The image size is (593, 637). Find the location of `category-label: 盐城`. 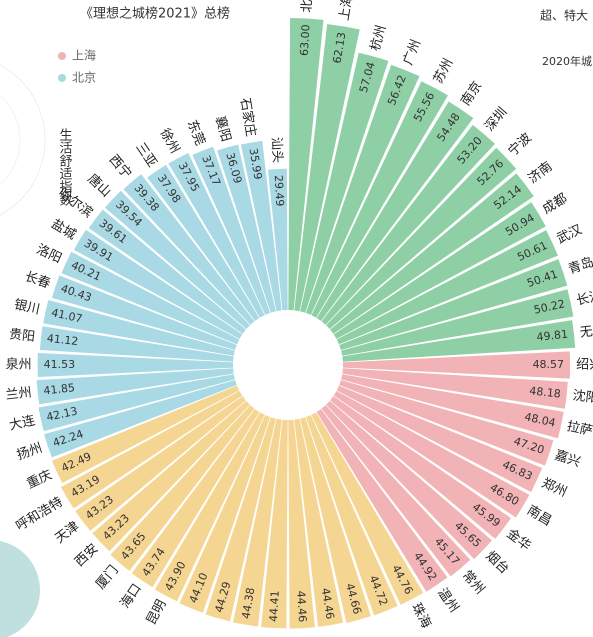

category-label: 盐城 is located at coordinates (63, 230).